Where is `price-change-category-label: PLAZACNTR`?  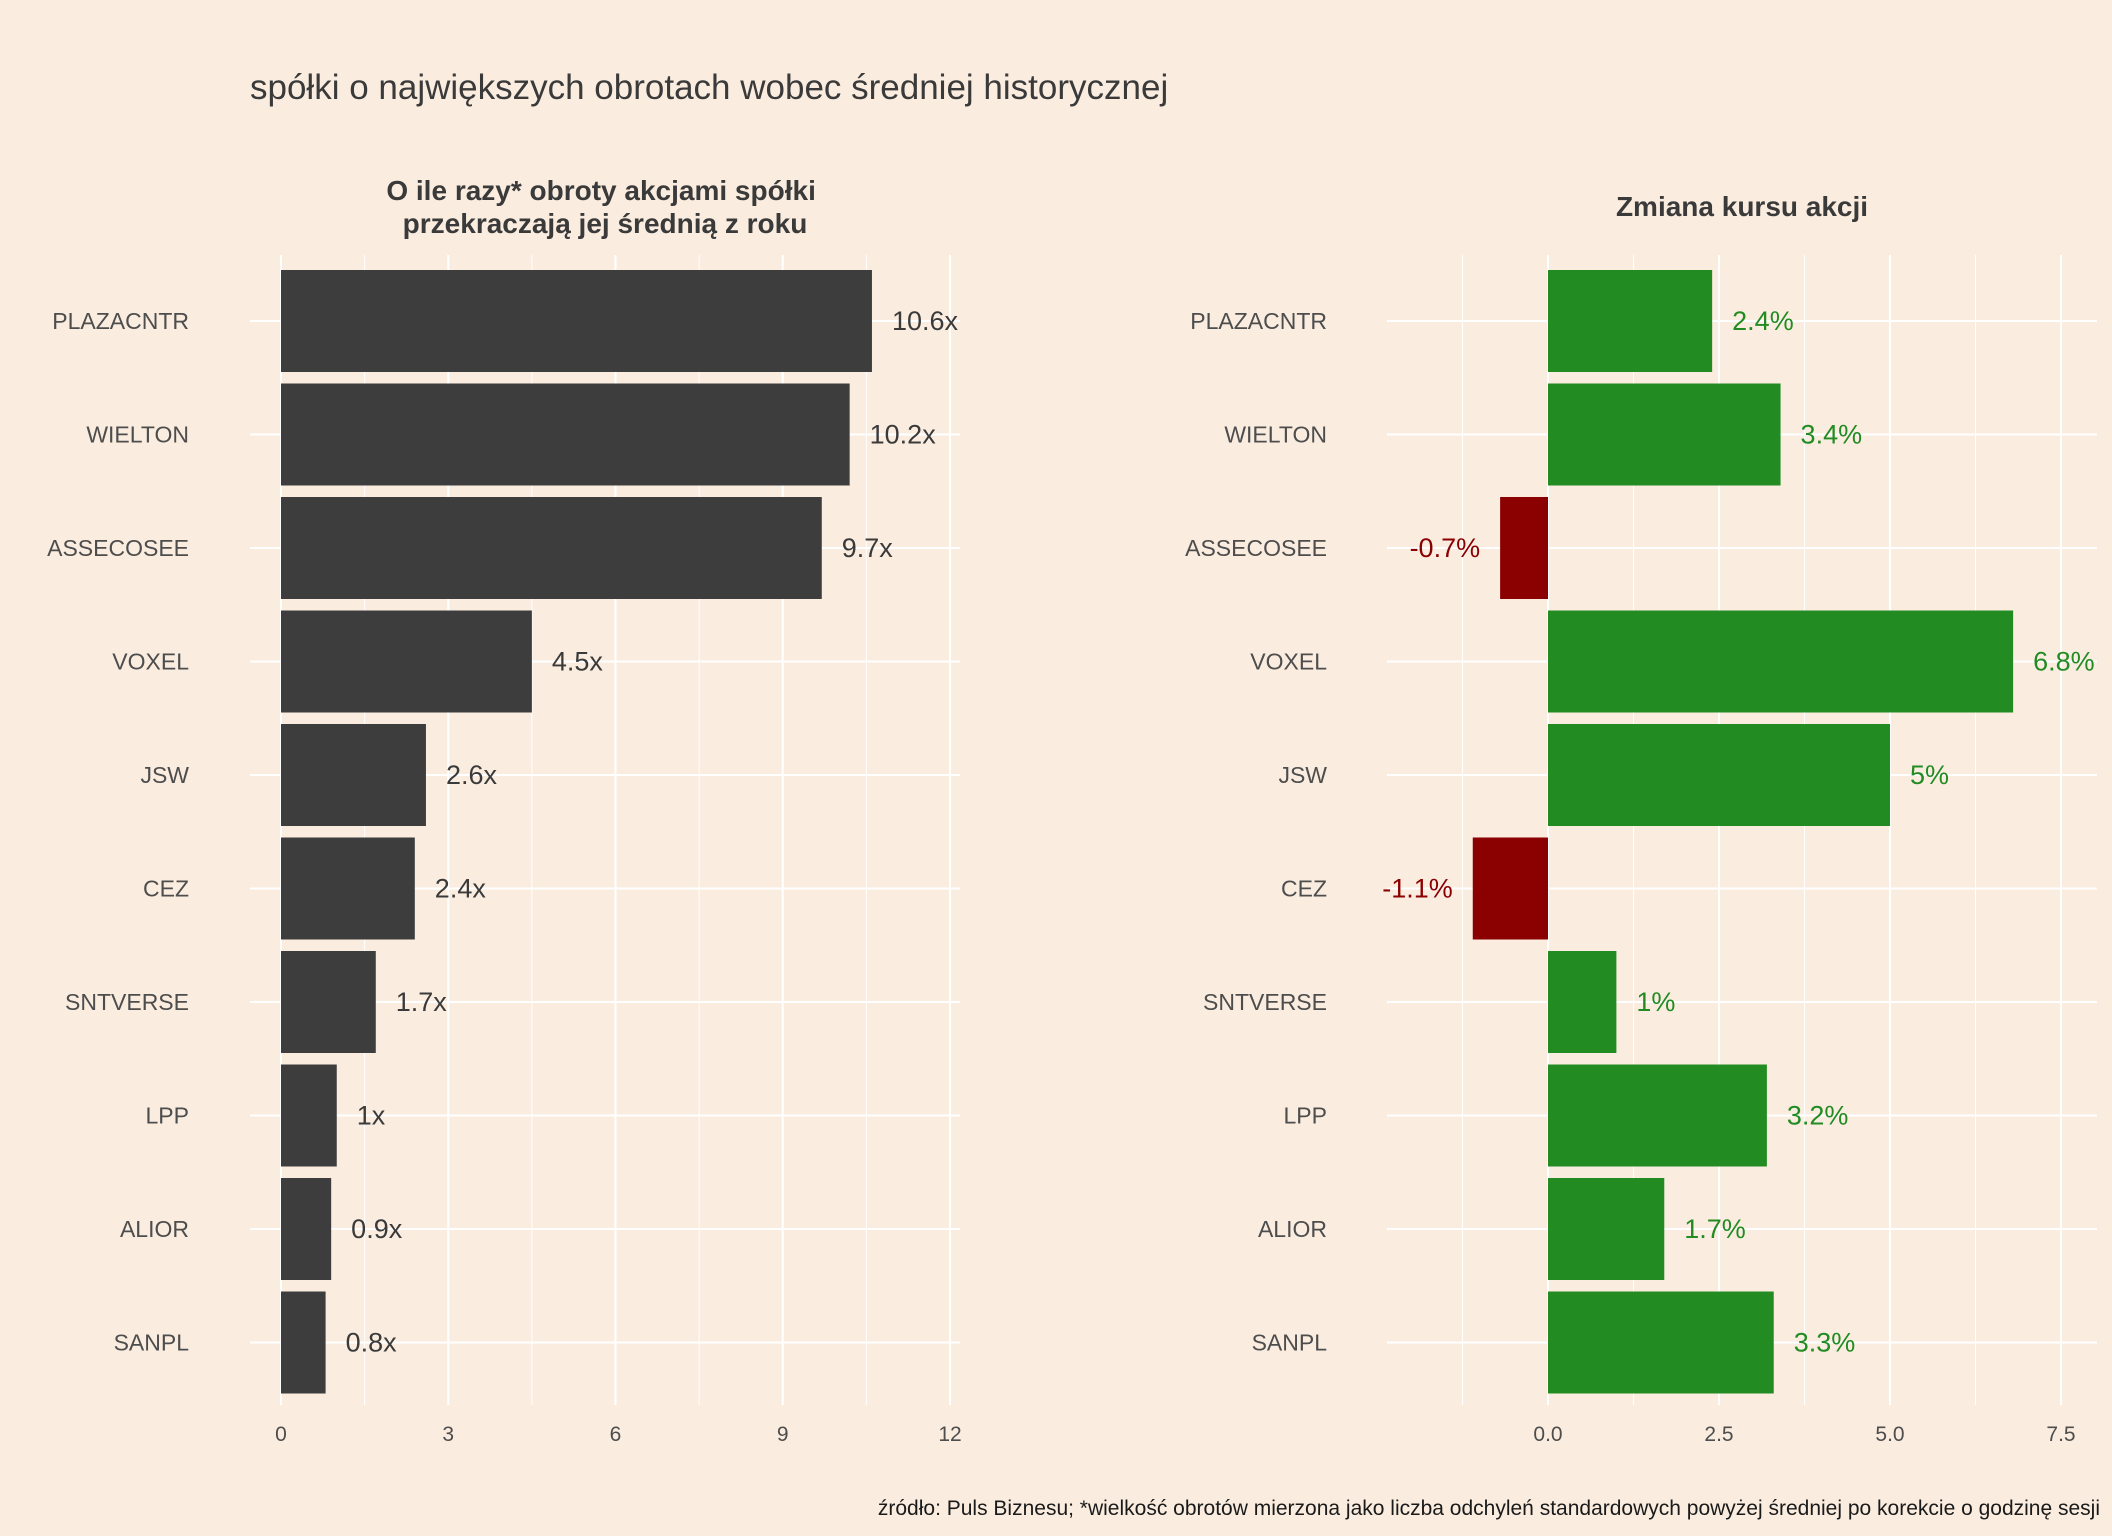
price-change-category-label: PLAZACNTR is located at coordinates (1258, 321).